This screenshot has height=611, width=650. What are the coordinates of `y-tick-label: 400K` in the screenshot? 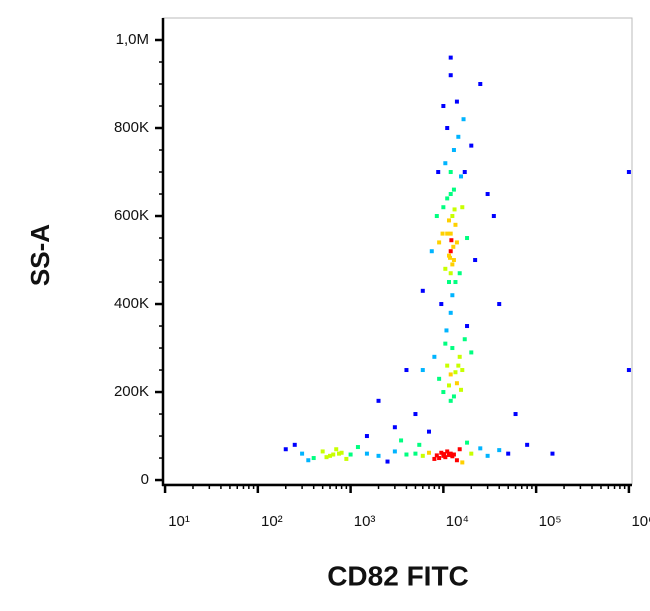 It's located at (131, 303).